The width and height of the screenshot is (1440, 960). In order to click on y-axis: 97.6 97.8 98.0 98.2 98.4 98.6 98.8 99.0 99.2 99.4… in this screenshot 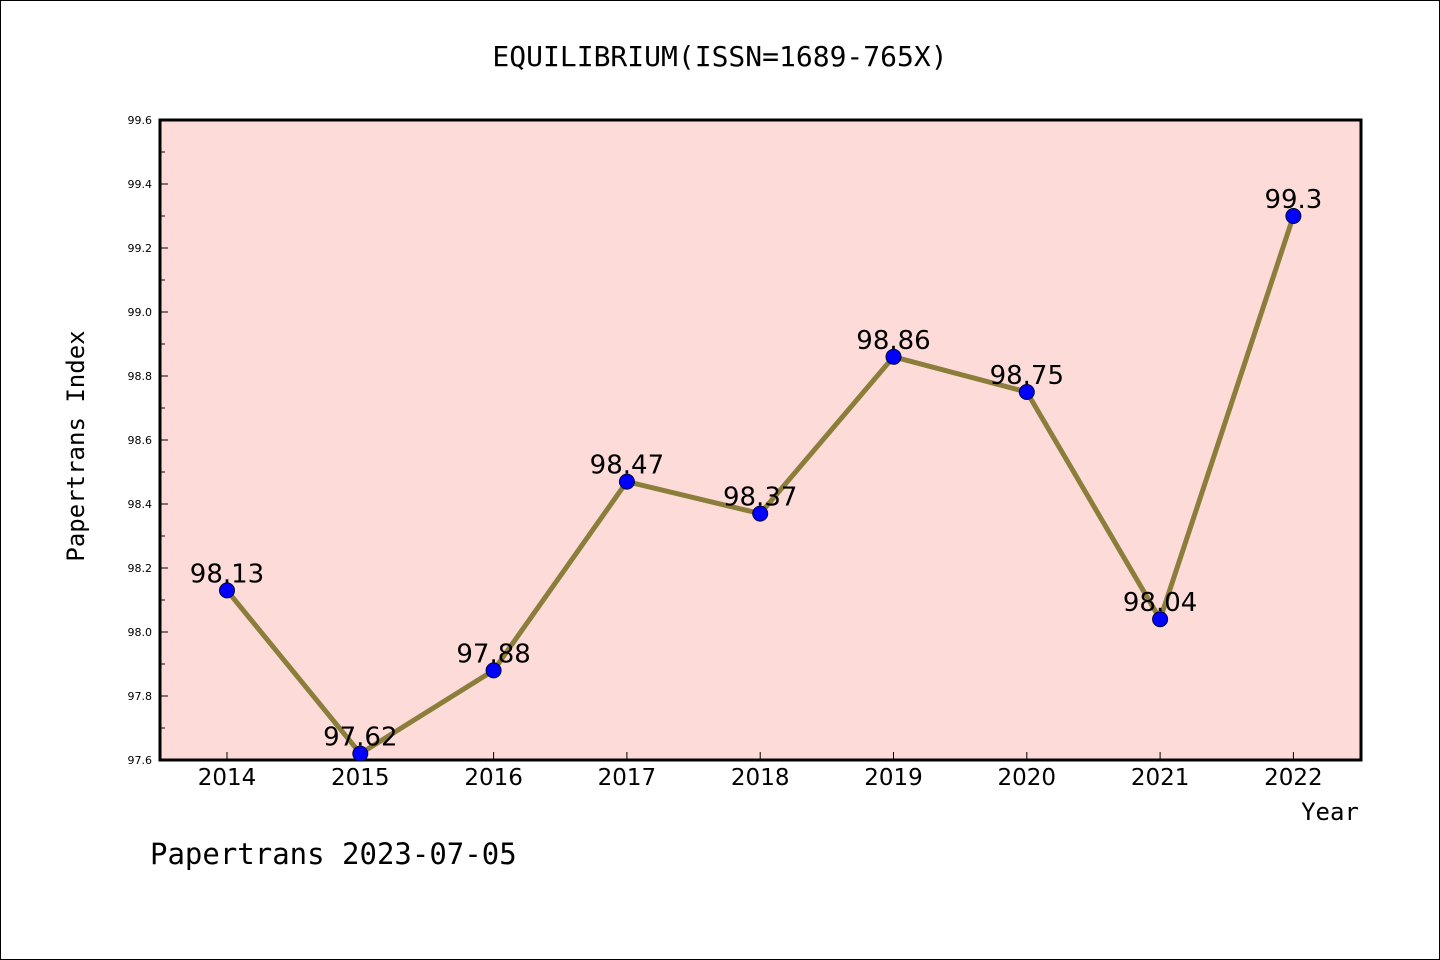, I will do `click(148, 440)`.